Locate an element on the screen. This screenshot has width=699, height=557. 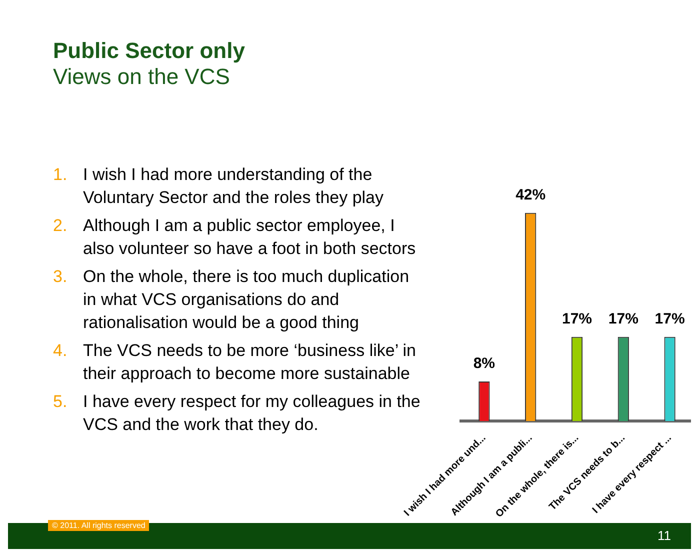
text: 1. I wish I had more understanding of the Voluntary Sector and the roles they play is located at coordinates (219, 186).